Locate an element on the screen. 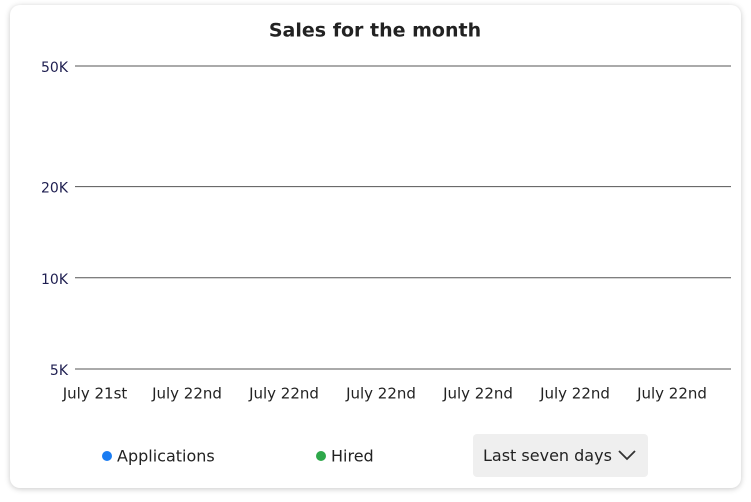 This screenshot has width=751, height=502. legend-label: Applications is located at coordinates (166, 456).